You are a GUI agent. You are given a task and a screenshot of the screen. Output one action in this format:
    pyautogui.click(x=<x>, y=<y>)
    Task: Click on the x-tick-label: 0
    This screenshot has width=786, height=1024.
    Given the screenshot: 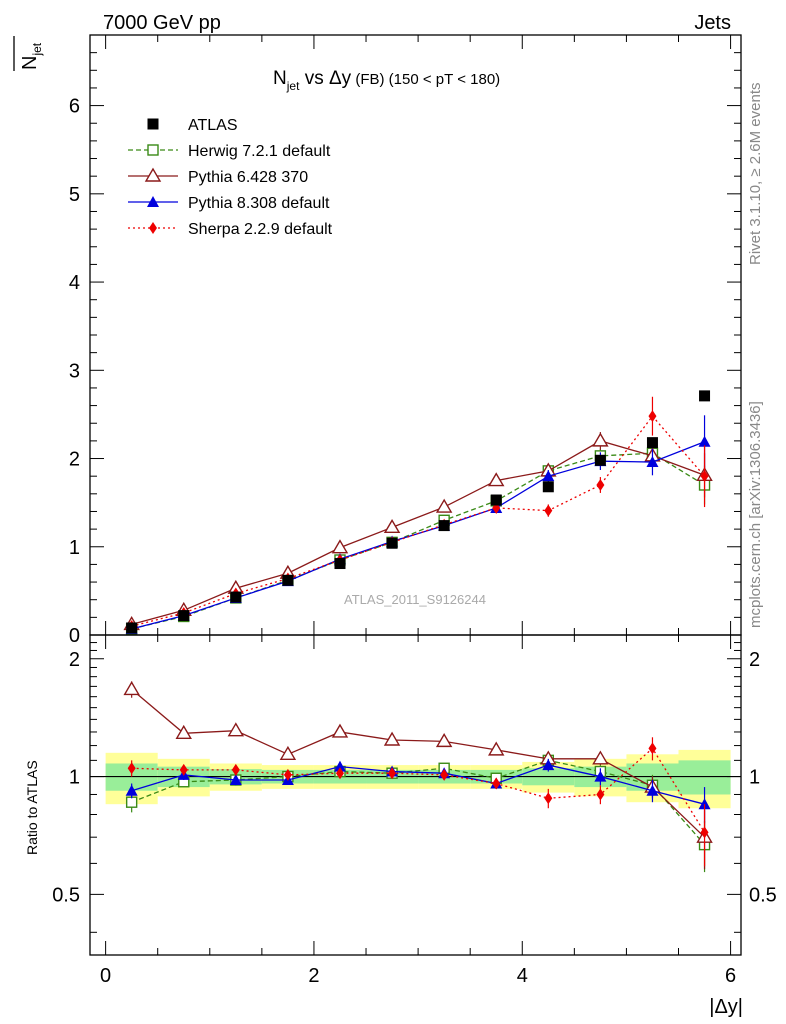 What is the action you would take?
    pyautogui.click(x=105, y=976)
    